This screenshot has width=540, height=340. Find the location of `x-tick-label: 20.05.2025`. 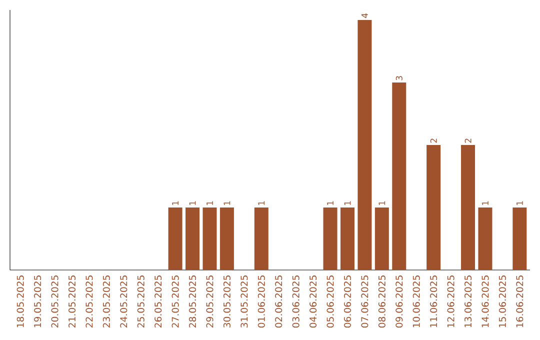

x-tick-label: 20.05.2025 is located at coordinates (54, 302).